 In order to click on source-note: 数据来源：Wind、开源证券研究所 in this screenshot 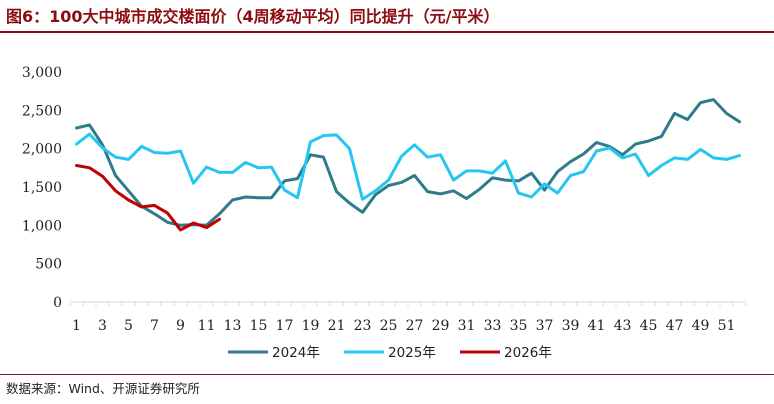, I will do `click(103, 388)`.